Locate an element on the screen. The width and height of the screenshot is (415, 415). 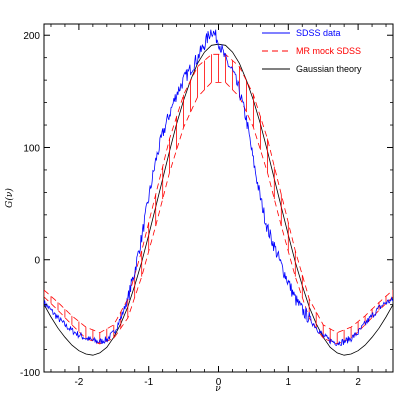
x-tick-label: -1 is located at coordinates (148, 382).